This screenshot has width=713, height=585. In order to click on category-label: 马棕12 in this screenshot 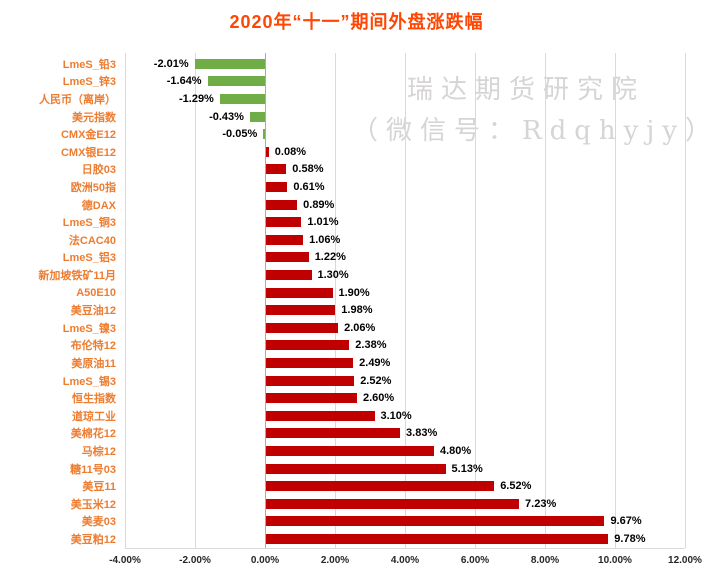, I will do `click(98, 452)`.